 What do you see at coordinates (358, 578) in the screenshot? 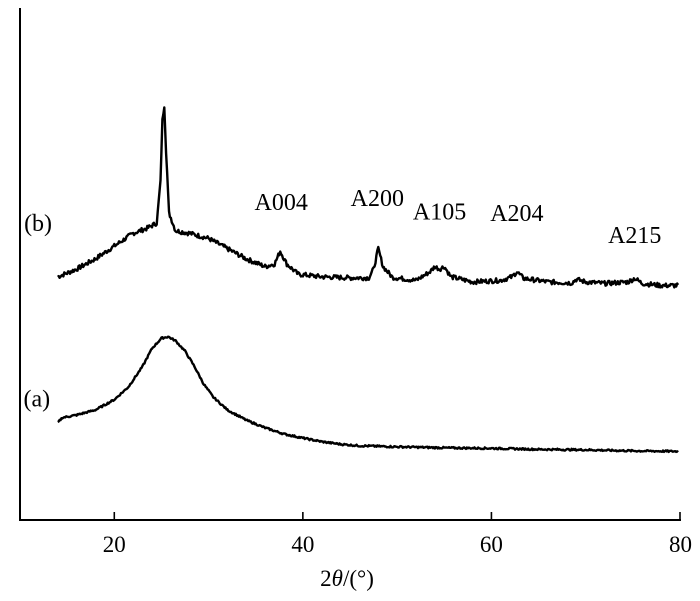
I see `x-axis-label-suffix: /(°)` at bounding box center [358, 578].